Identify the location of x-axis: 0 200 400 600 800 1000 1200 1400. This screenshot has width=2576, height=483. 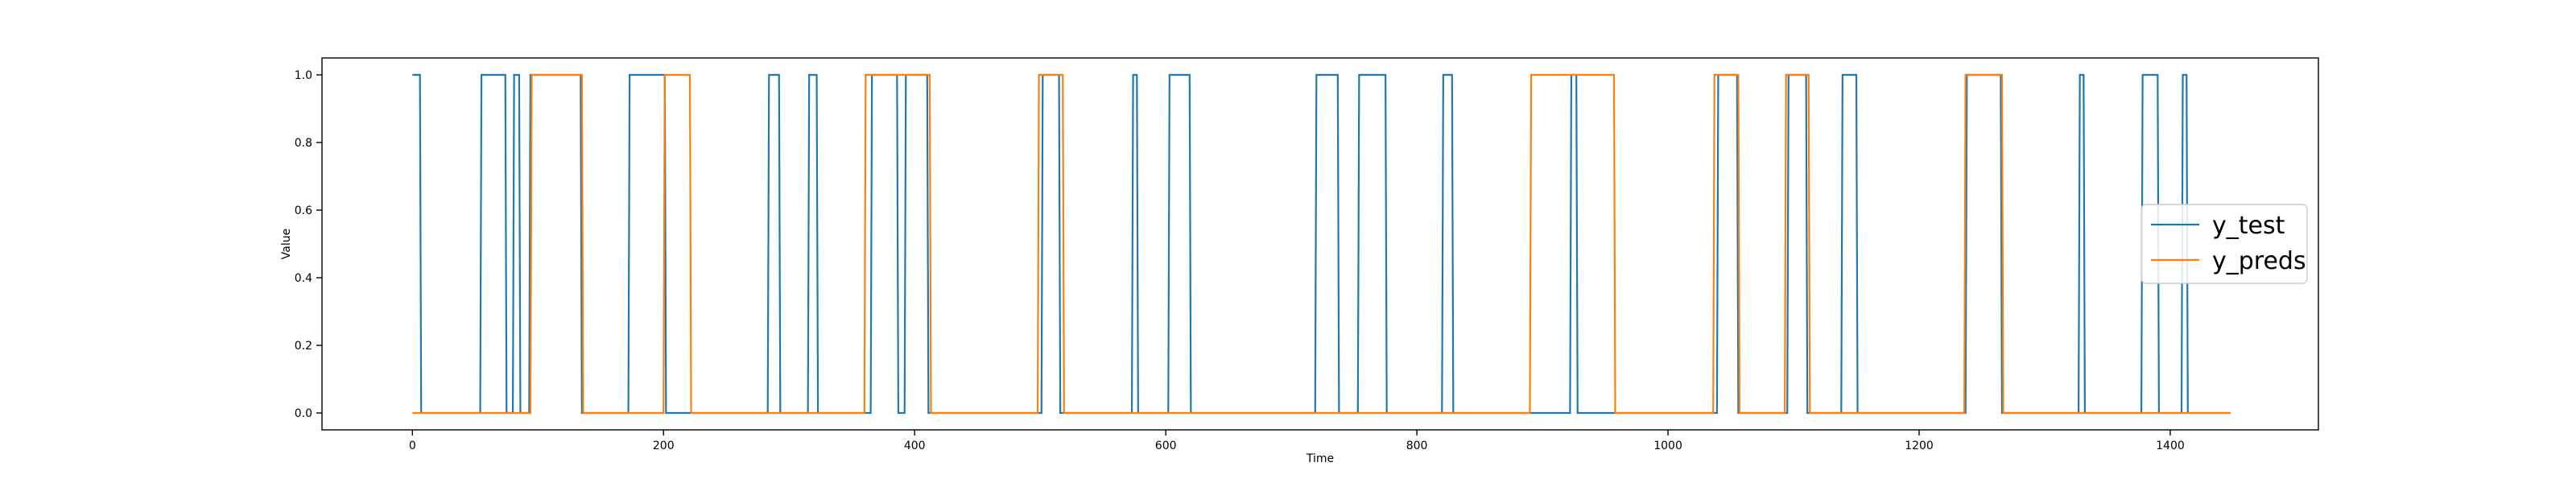
(1297, 441).